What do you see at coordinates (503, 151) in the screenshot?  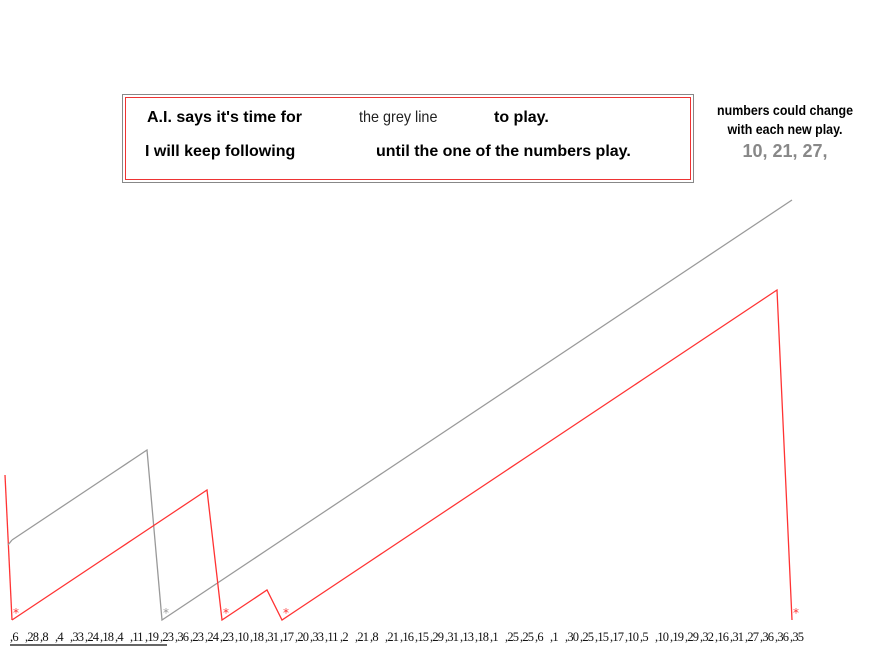 I see `message-line2-end: until the one of the numbers play.` at bounding box center [503, 151].